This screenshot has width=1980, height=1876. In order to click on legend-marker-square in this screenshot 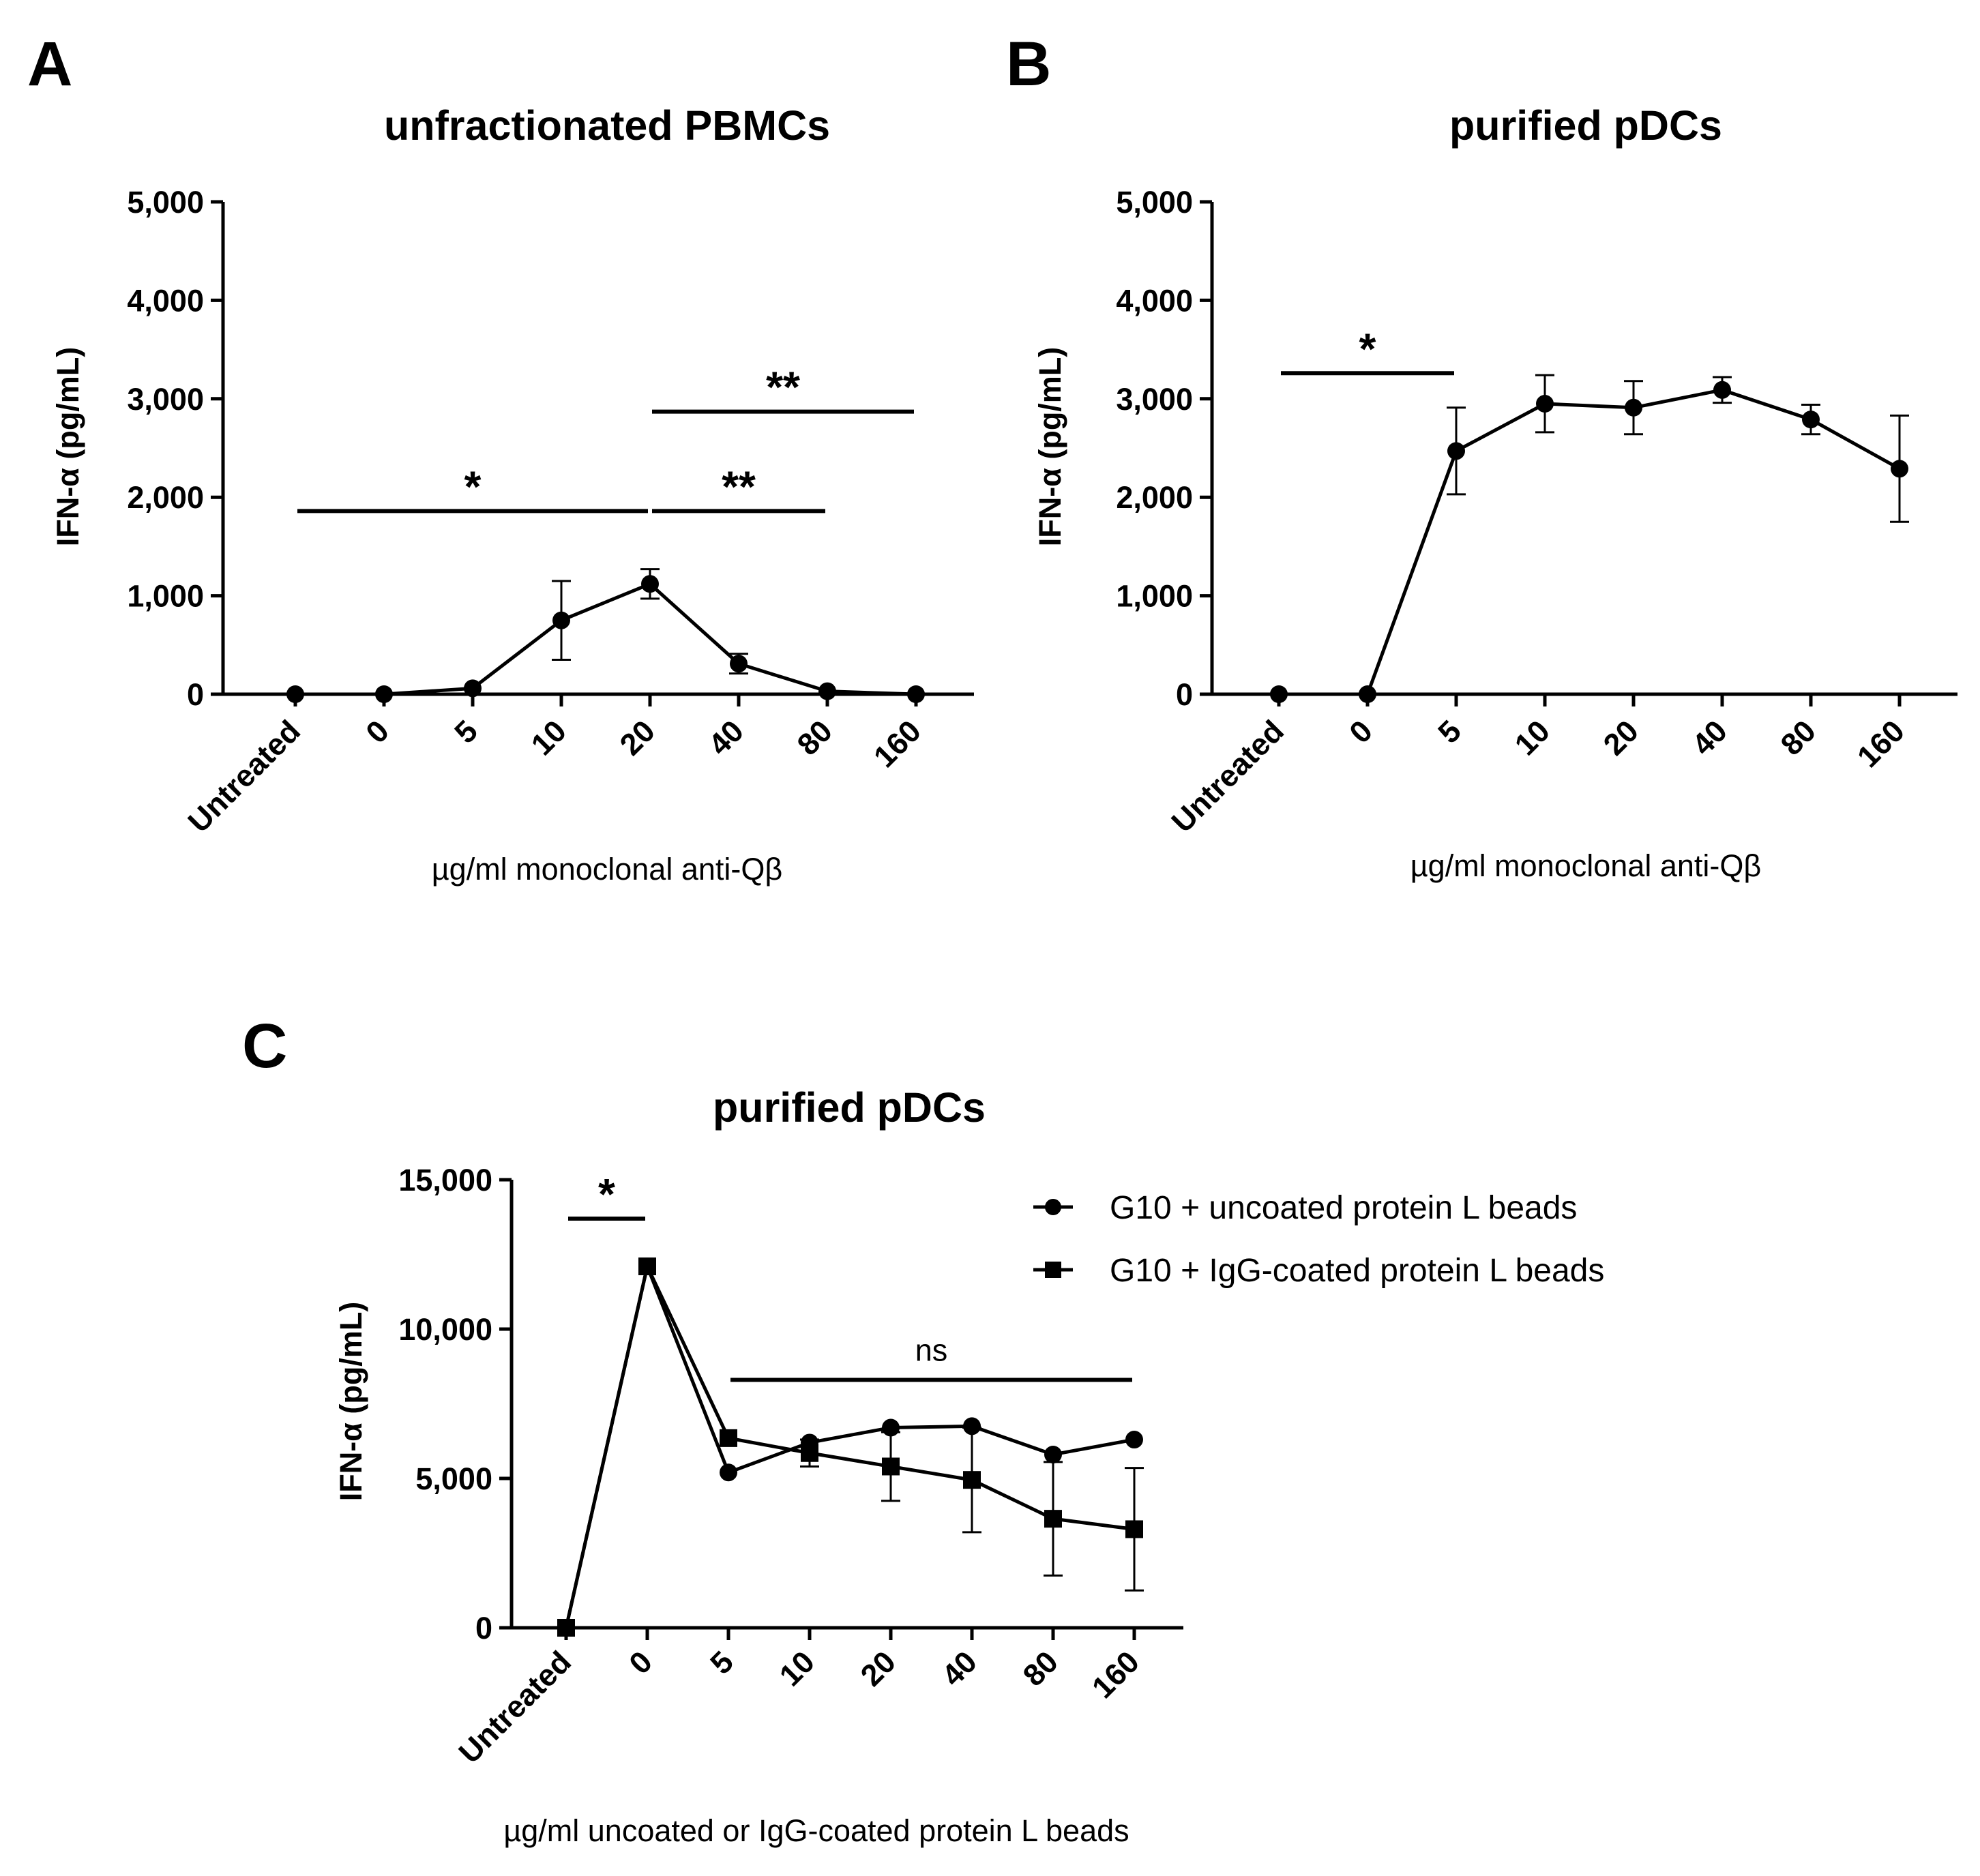, I will do `click(1053, 1270)`.